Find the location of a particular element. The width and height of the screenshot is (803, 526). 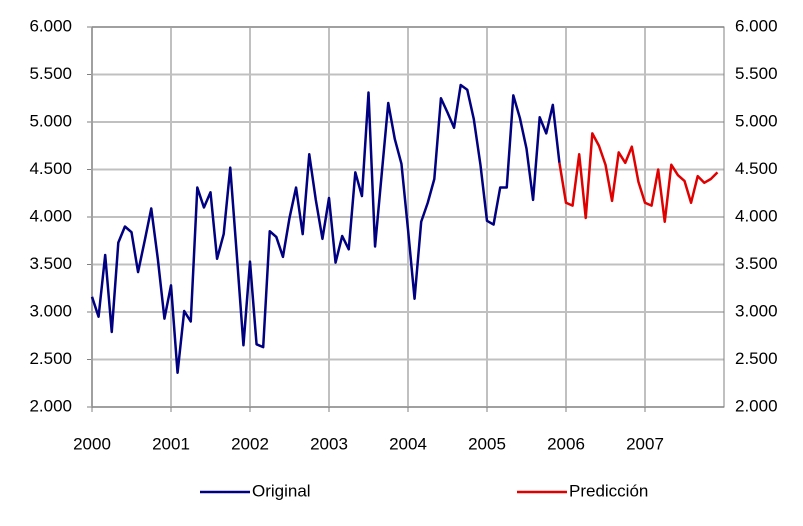

y-tick-label: 5.000 is located at coordinates (50, 120).